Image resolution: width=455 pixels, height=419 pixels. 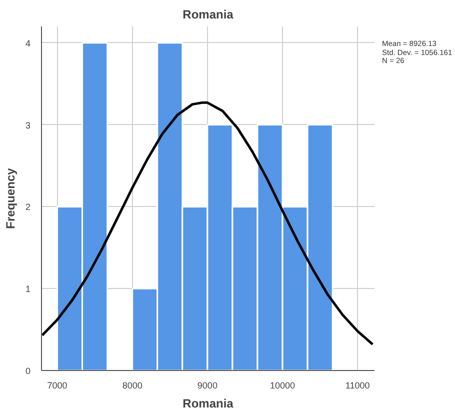 I want to click on x-tick-label: 7000, so click(x=57, y=385).